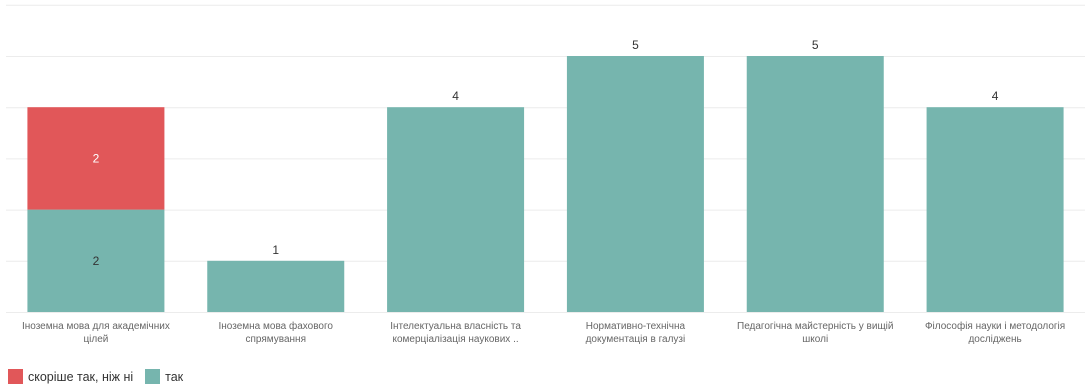 This screenshot has width=1091, height=385. Describe the element at coordinates (455, 339) in the screenshot. I see `category-label-line: комерціалізація наукових ..` at that location.